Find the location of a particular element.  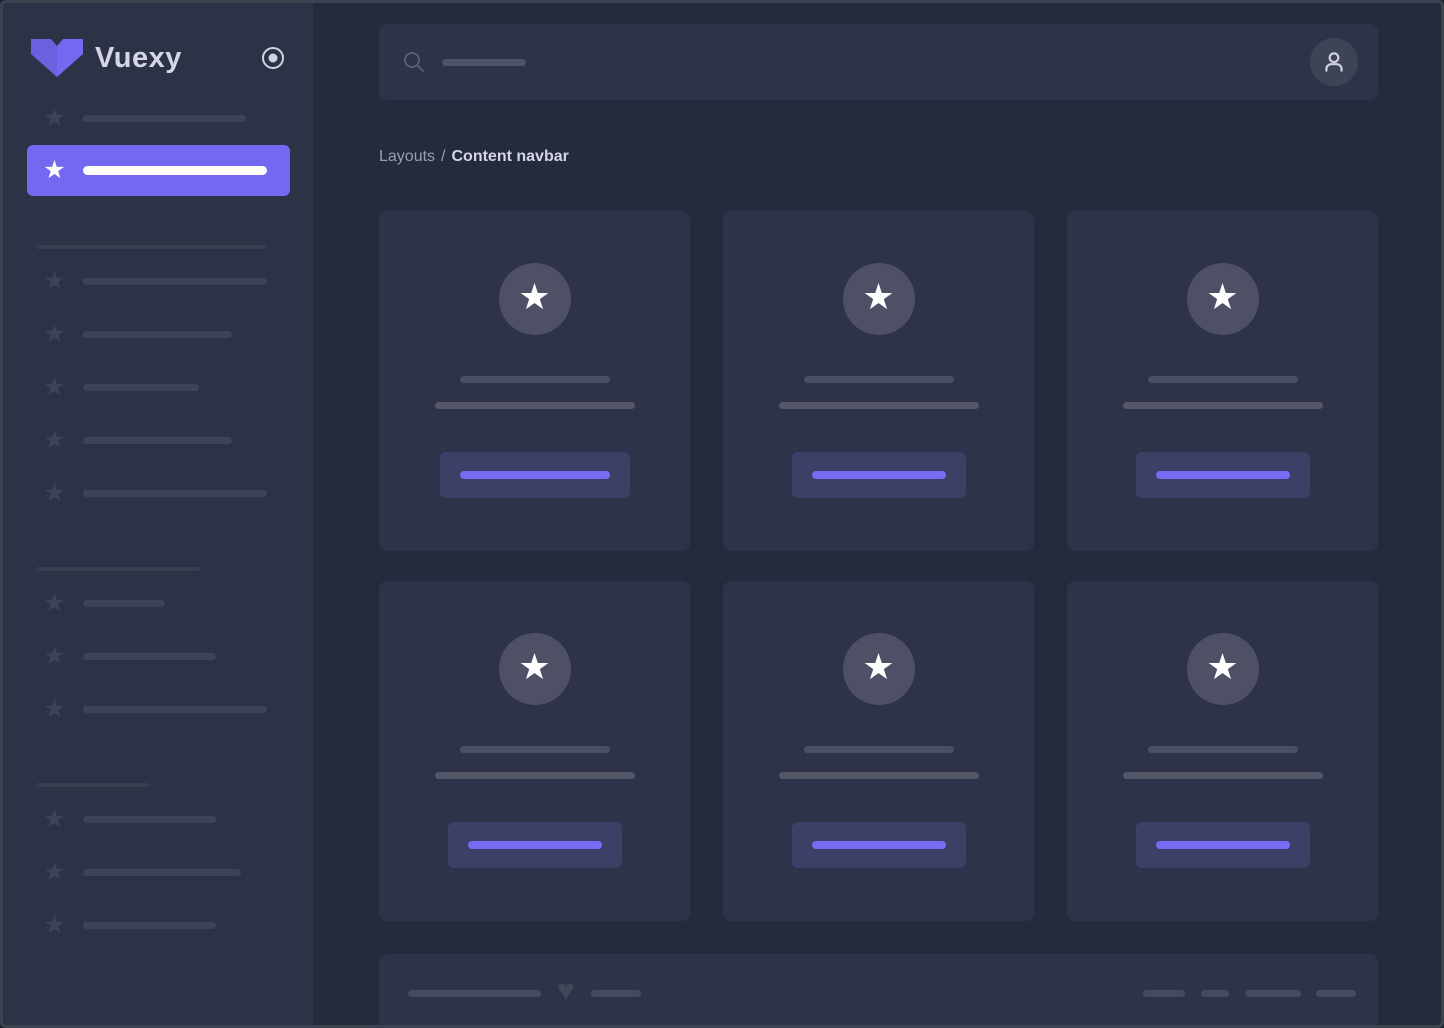

search-input is located at coordinates (464, 62).